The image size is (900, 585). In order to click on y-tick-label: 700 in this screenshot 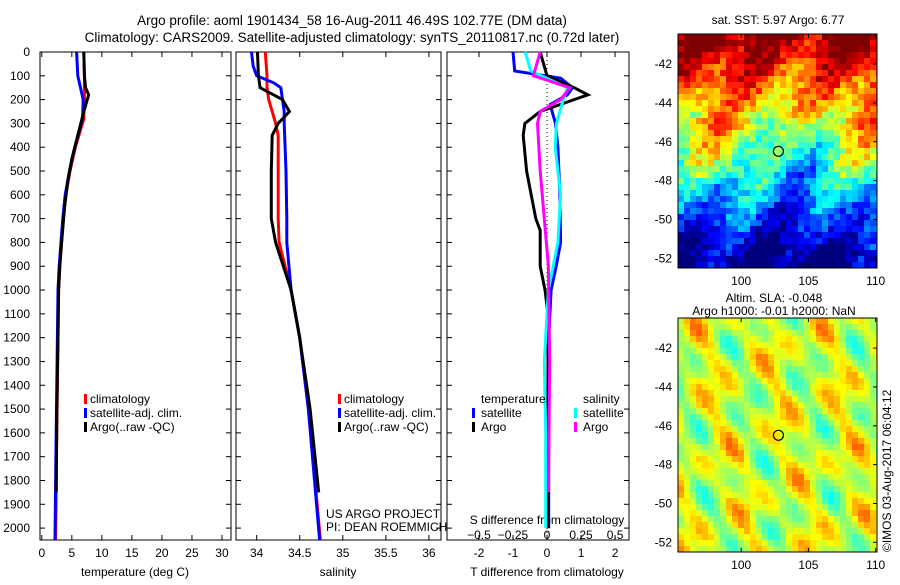, I will do `click(20, 219)`.